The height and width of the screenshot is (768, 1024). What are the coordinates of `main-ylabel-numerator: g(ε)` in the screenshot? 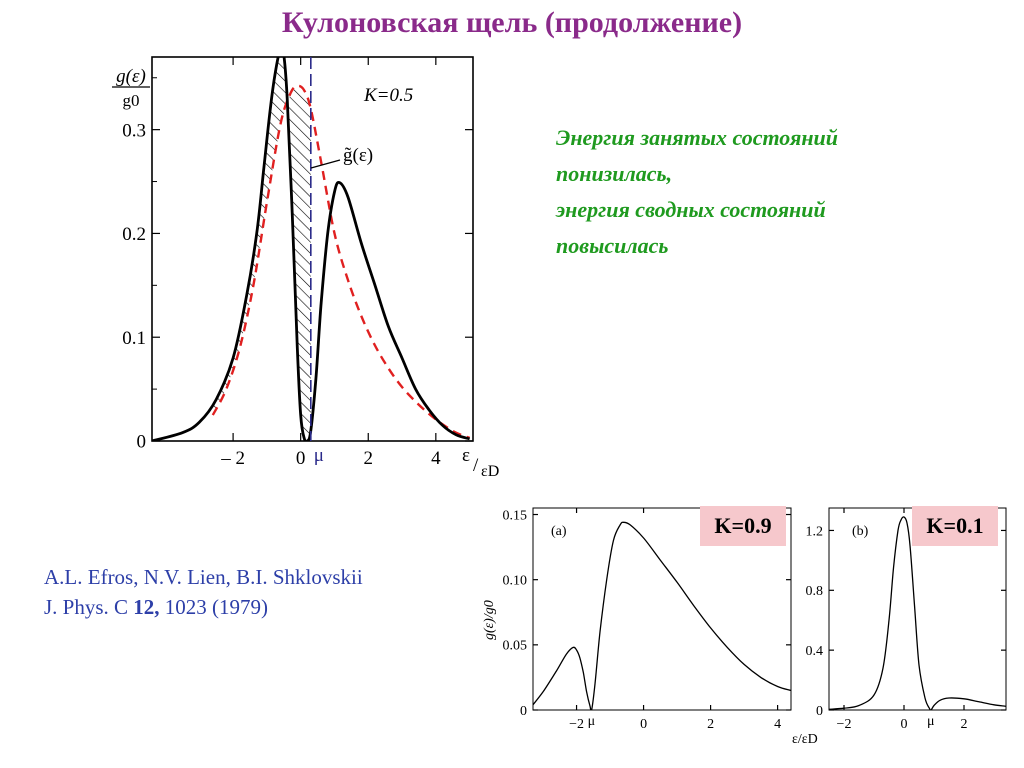 It's located at (131, 76).